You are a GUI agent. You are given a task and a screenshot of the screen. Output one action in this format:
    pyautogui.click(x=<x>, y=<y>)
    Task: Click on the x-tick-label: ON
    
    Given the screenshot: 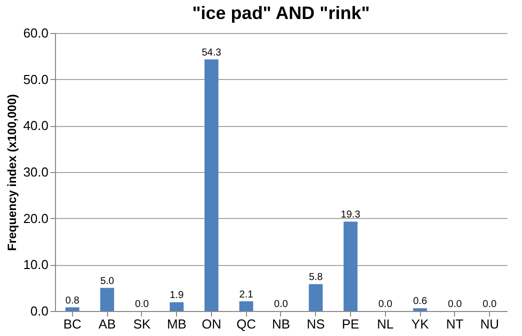 What is the action you would take?
    pyautogui.click(x=212, y=324)
    